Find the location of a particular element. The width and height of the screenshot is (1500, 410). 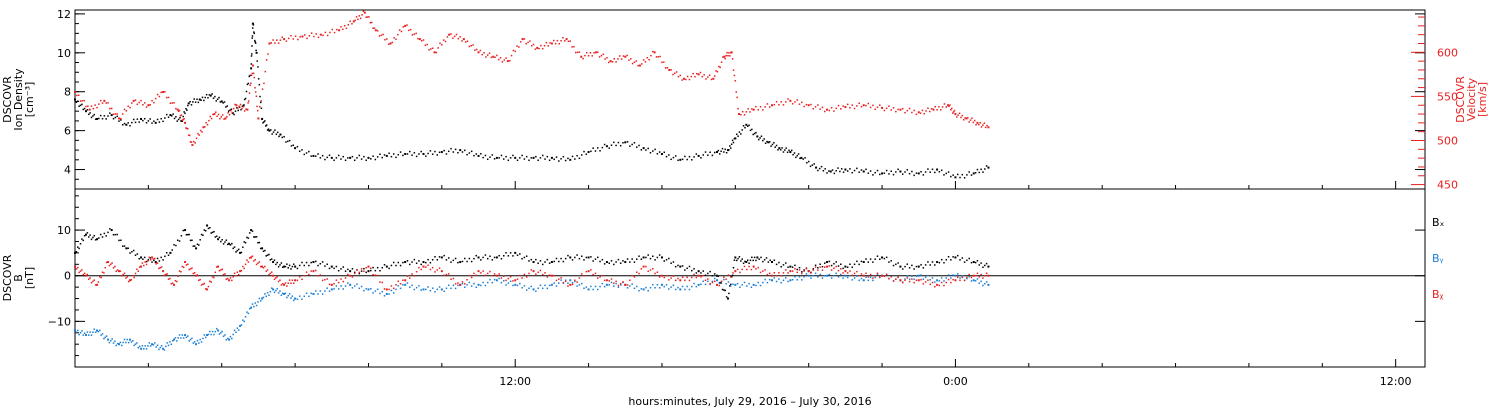

x-tick-label: 12:00 is located at coordinates (1396, 381).